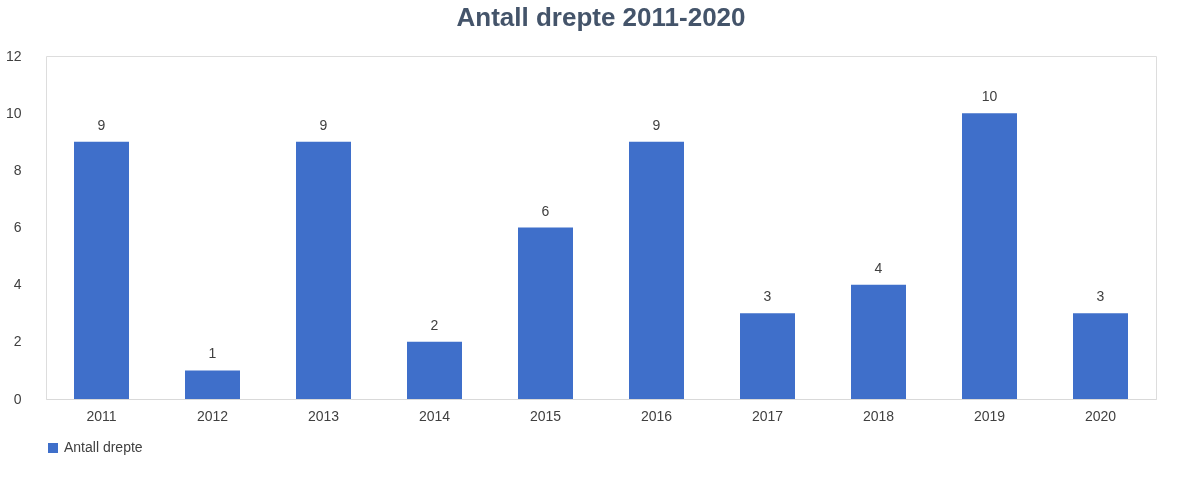 The image size is (1186, 498). What do you see at coordinates (989, 415) in the screenshot?
I see `x-tick-label: 2019` at bounding box center [989, 415].